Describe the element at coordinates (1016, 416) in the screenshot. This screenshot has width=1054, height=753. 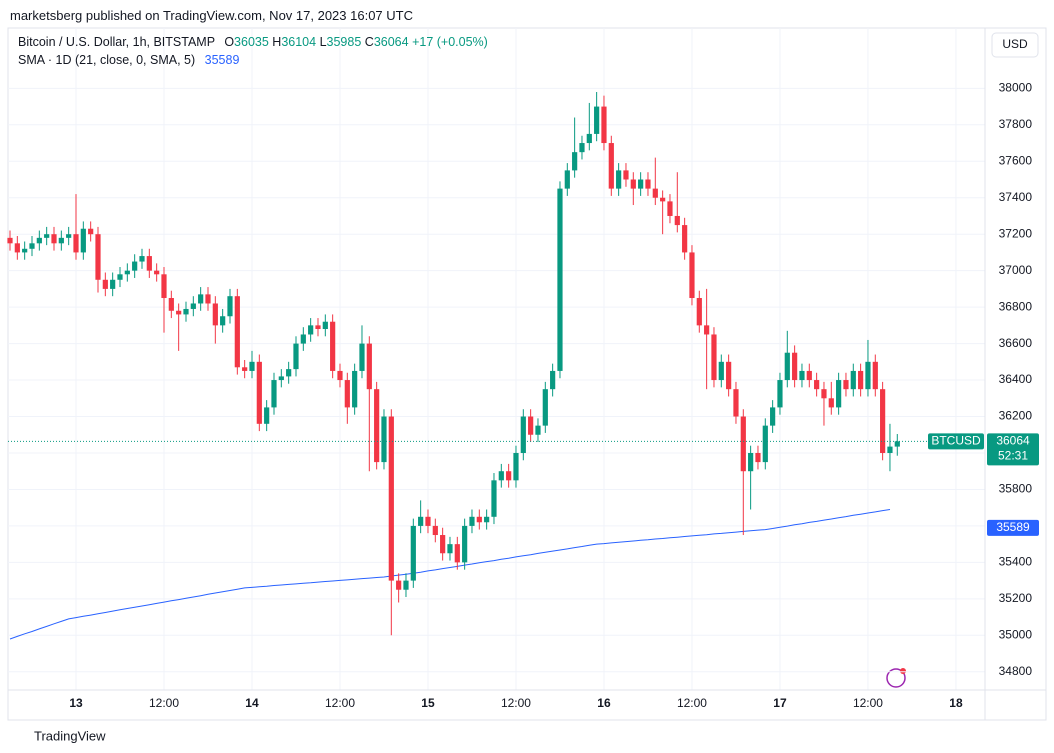
I see `y-tick-label: 36200` at that location.